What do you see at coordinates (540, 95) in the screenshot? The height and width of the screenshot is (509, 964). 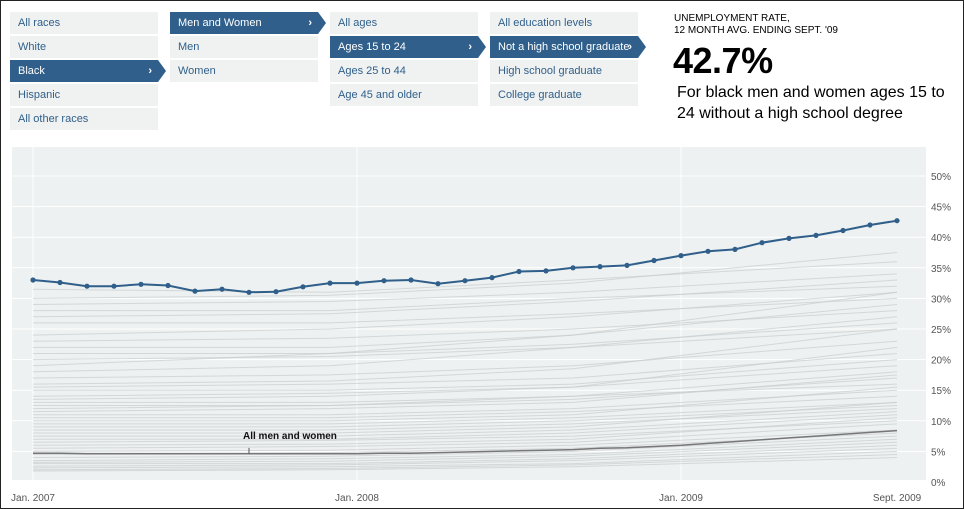 I see `education-option-label: College graduate` at bounding box center [540, 95].